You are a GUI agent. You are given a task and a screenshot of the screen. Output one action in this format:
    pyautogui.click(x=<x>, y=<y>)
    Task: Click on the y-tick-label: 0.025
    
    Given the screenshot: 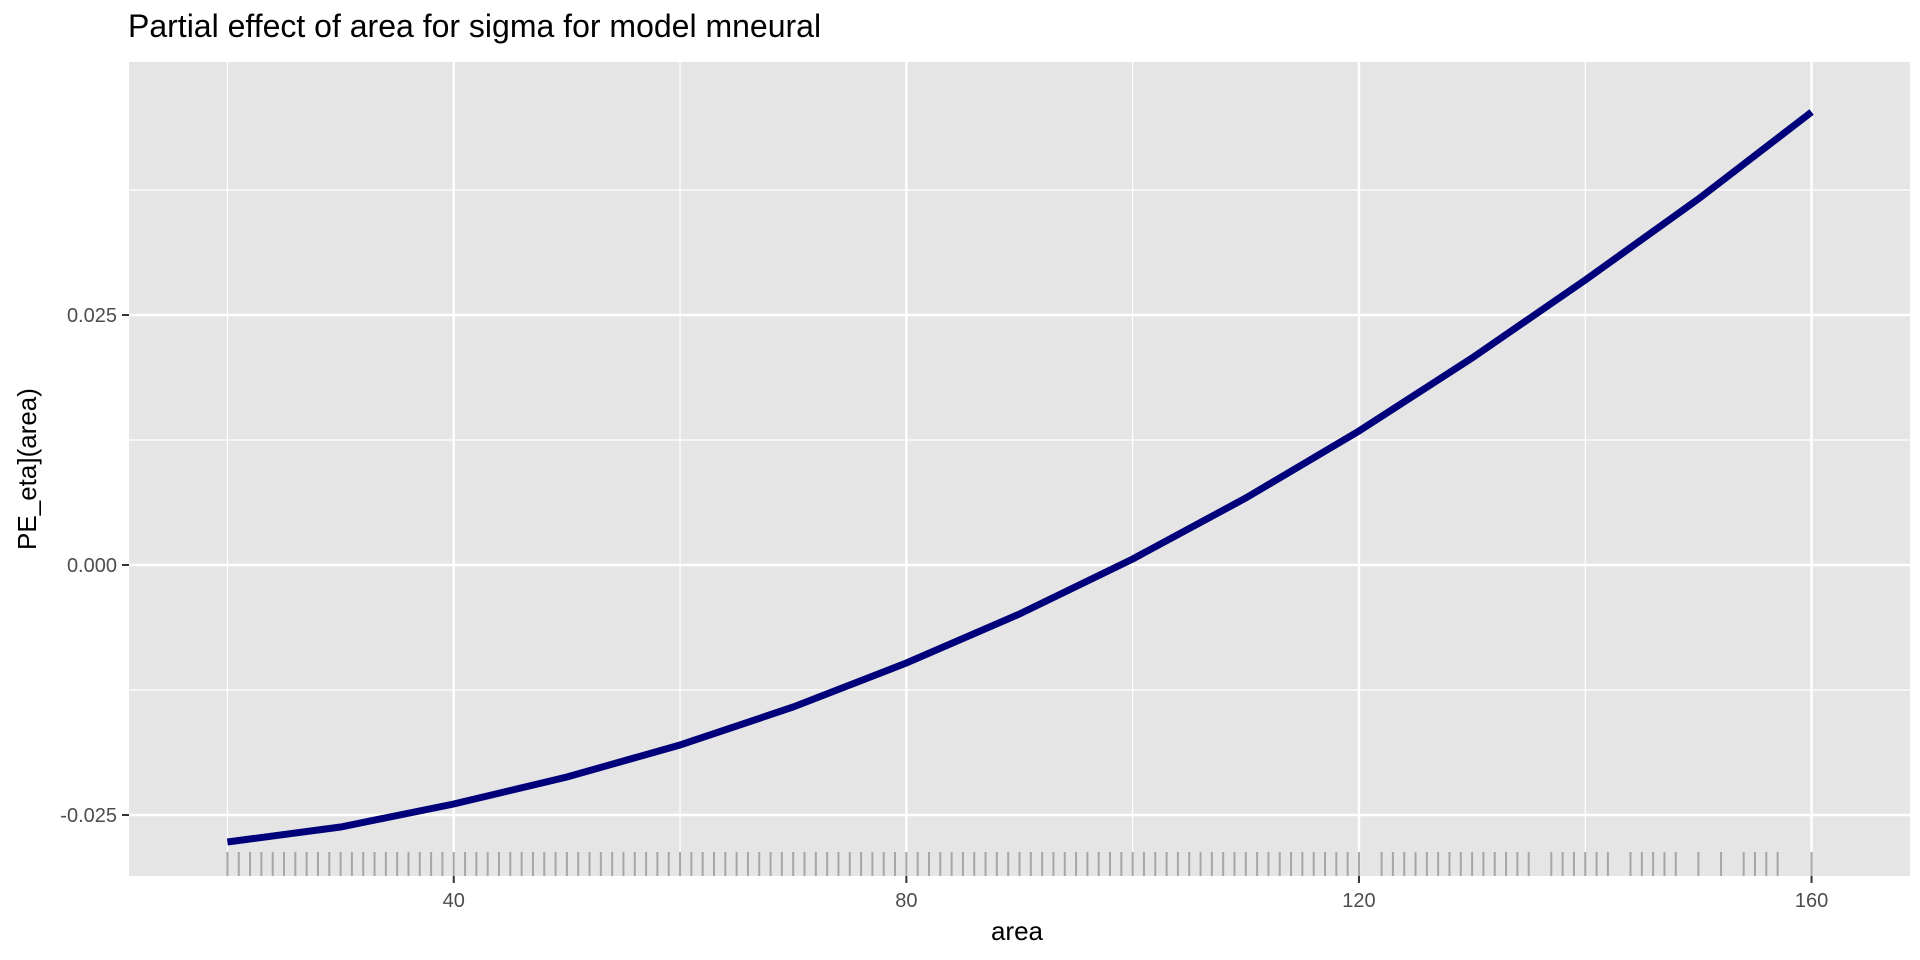 What is the action you would take?
    pyautogui.click(x=92, y=316)
    